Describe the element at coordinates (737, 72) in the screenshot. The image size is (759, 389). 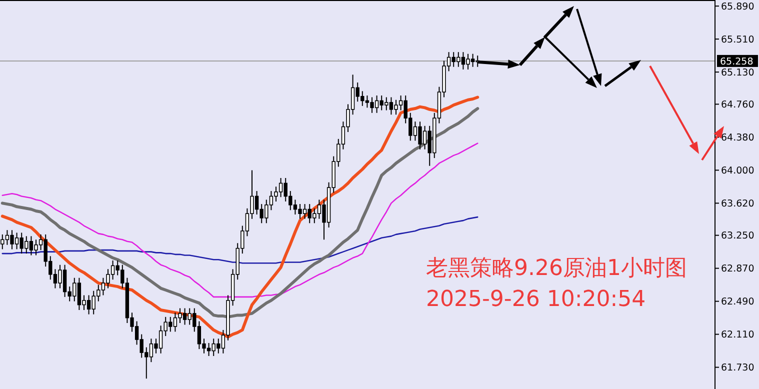
I see `y-tick-label: 65.130` at that location.